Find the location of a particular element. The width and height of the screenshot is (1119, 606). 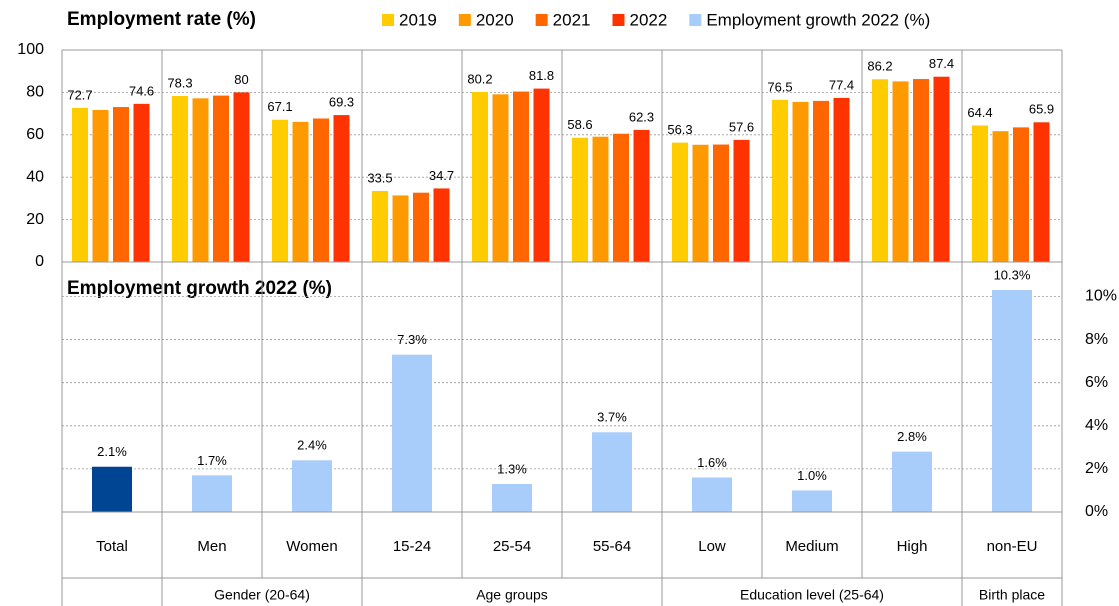

x-tick-label: High is located at coordinates (912, 546).